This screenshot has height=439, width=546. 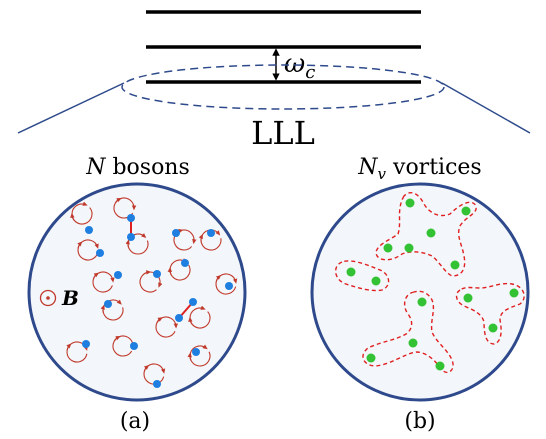 I want to click on vortex-dots, so click(x=432, y=284).